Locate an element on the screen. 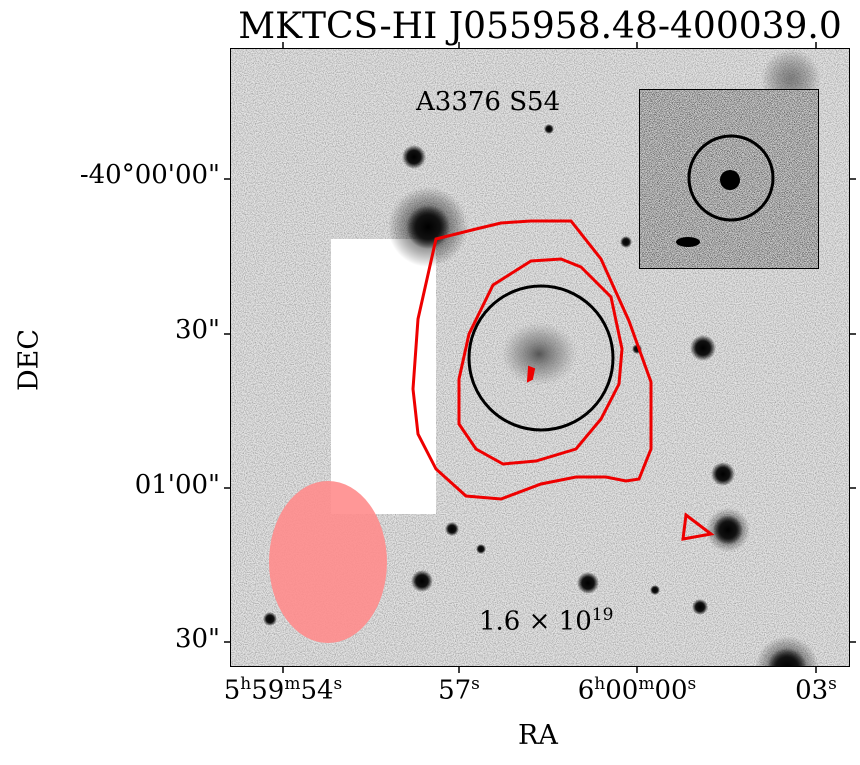  masked-region is located at coordinates (383, 376).